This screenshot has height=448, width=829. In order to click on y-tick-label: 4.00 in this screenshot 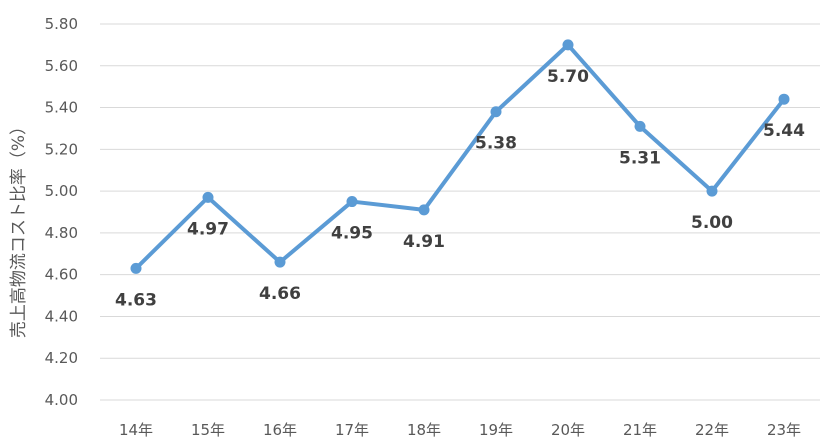, I will do `click(61, 400)`.